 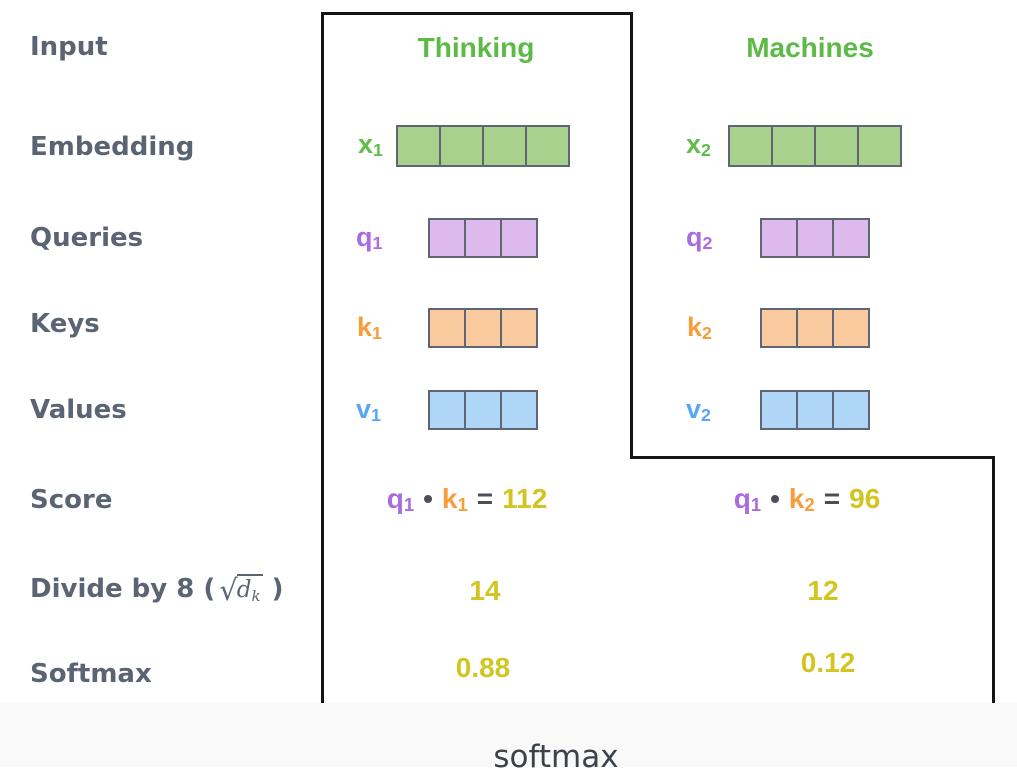 I want to click on score-k-term: k1, so click(x=454, y=499).